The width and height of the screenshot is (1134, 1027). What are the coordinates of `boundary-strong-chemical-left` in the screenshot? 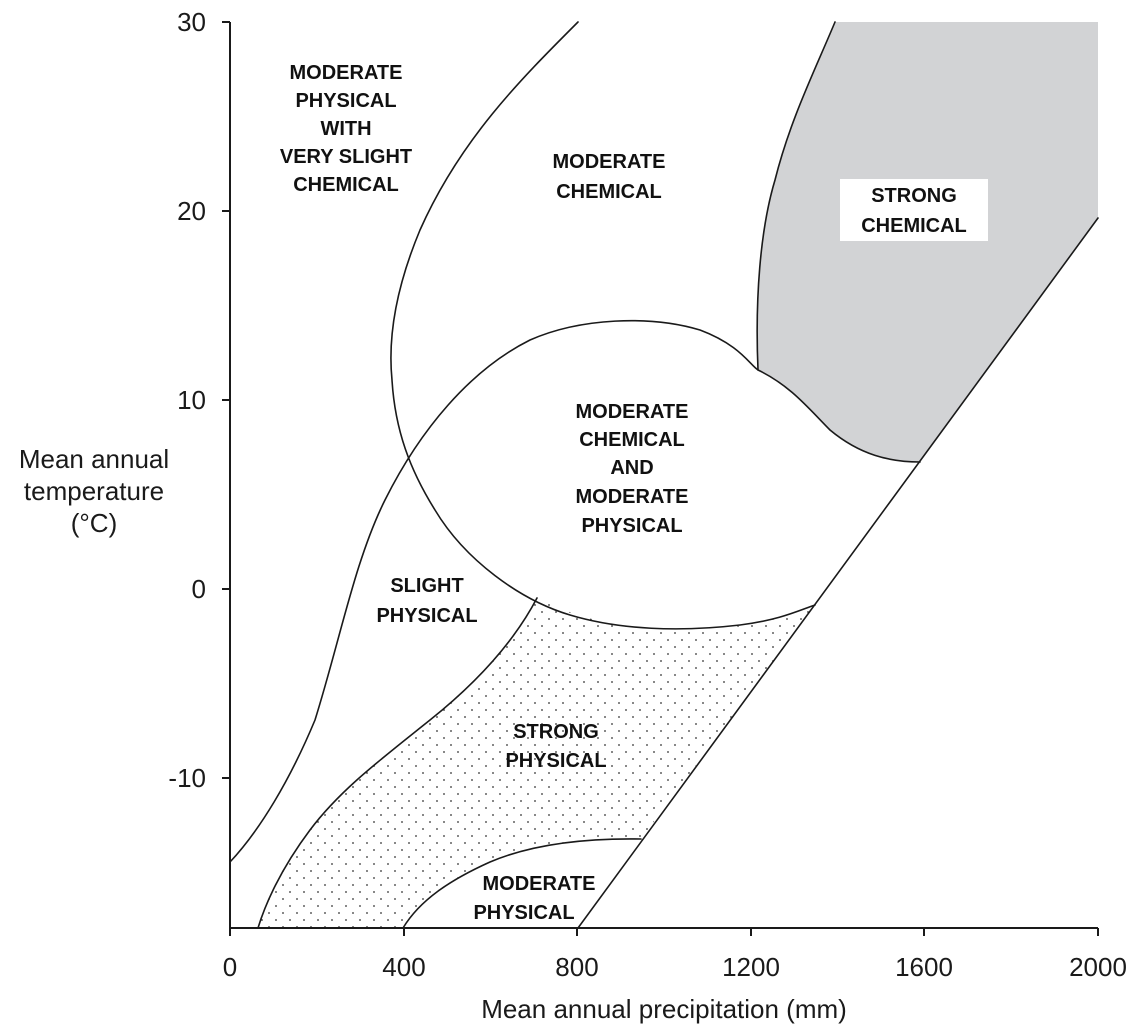 It's located at (796, 196).